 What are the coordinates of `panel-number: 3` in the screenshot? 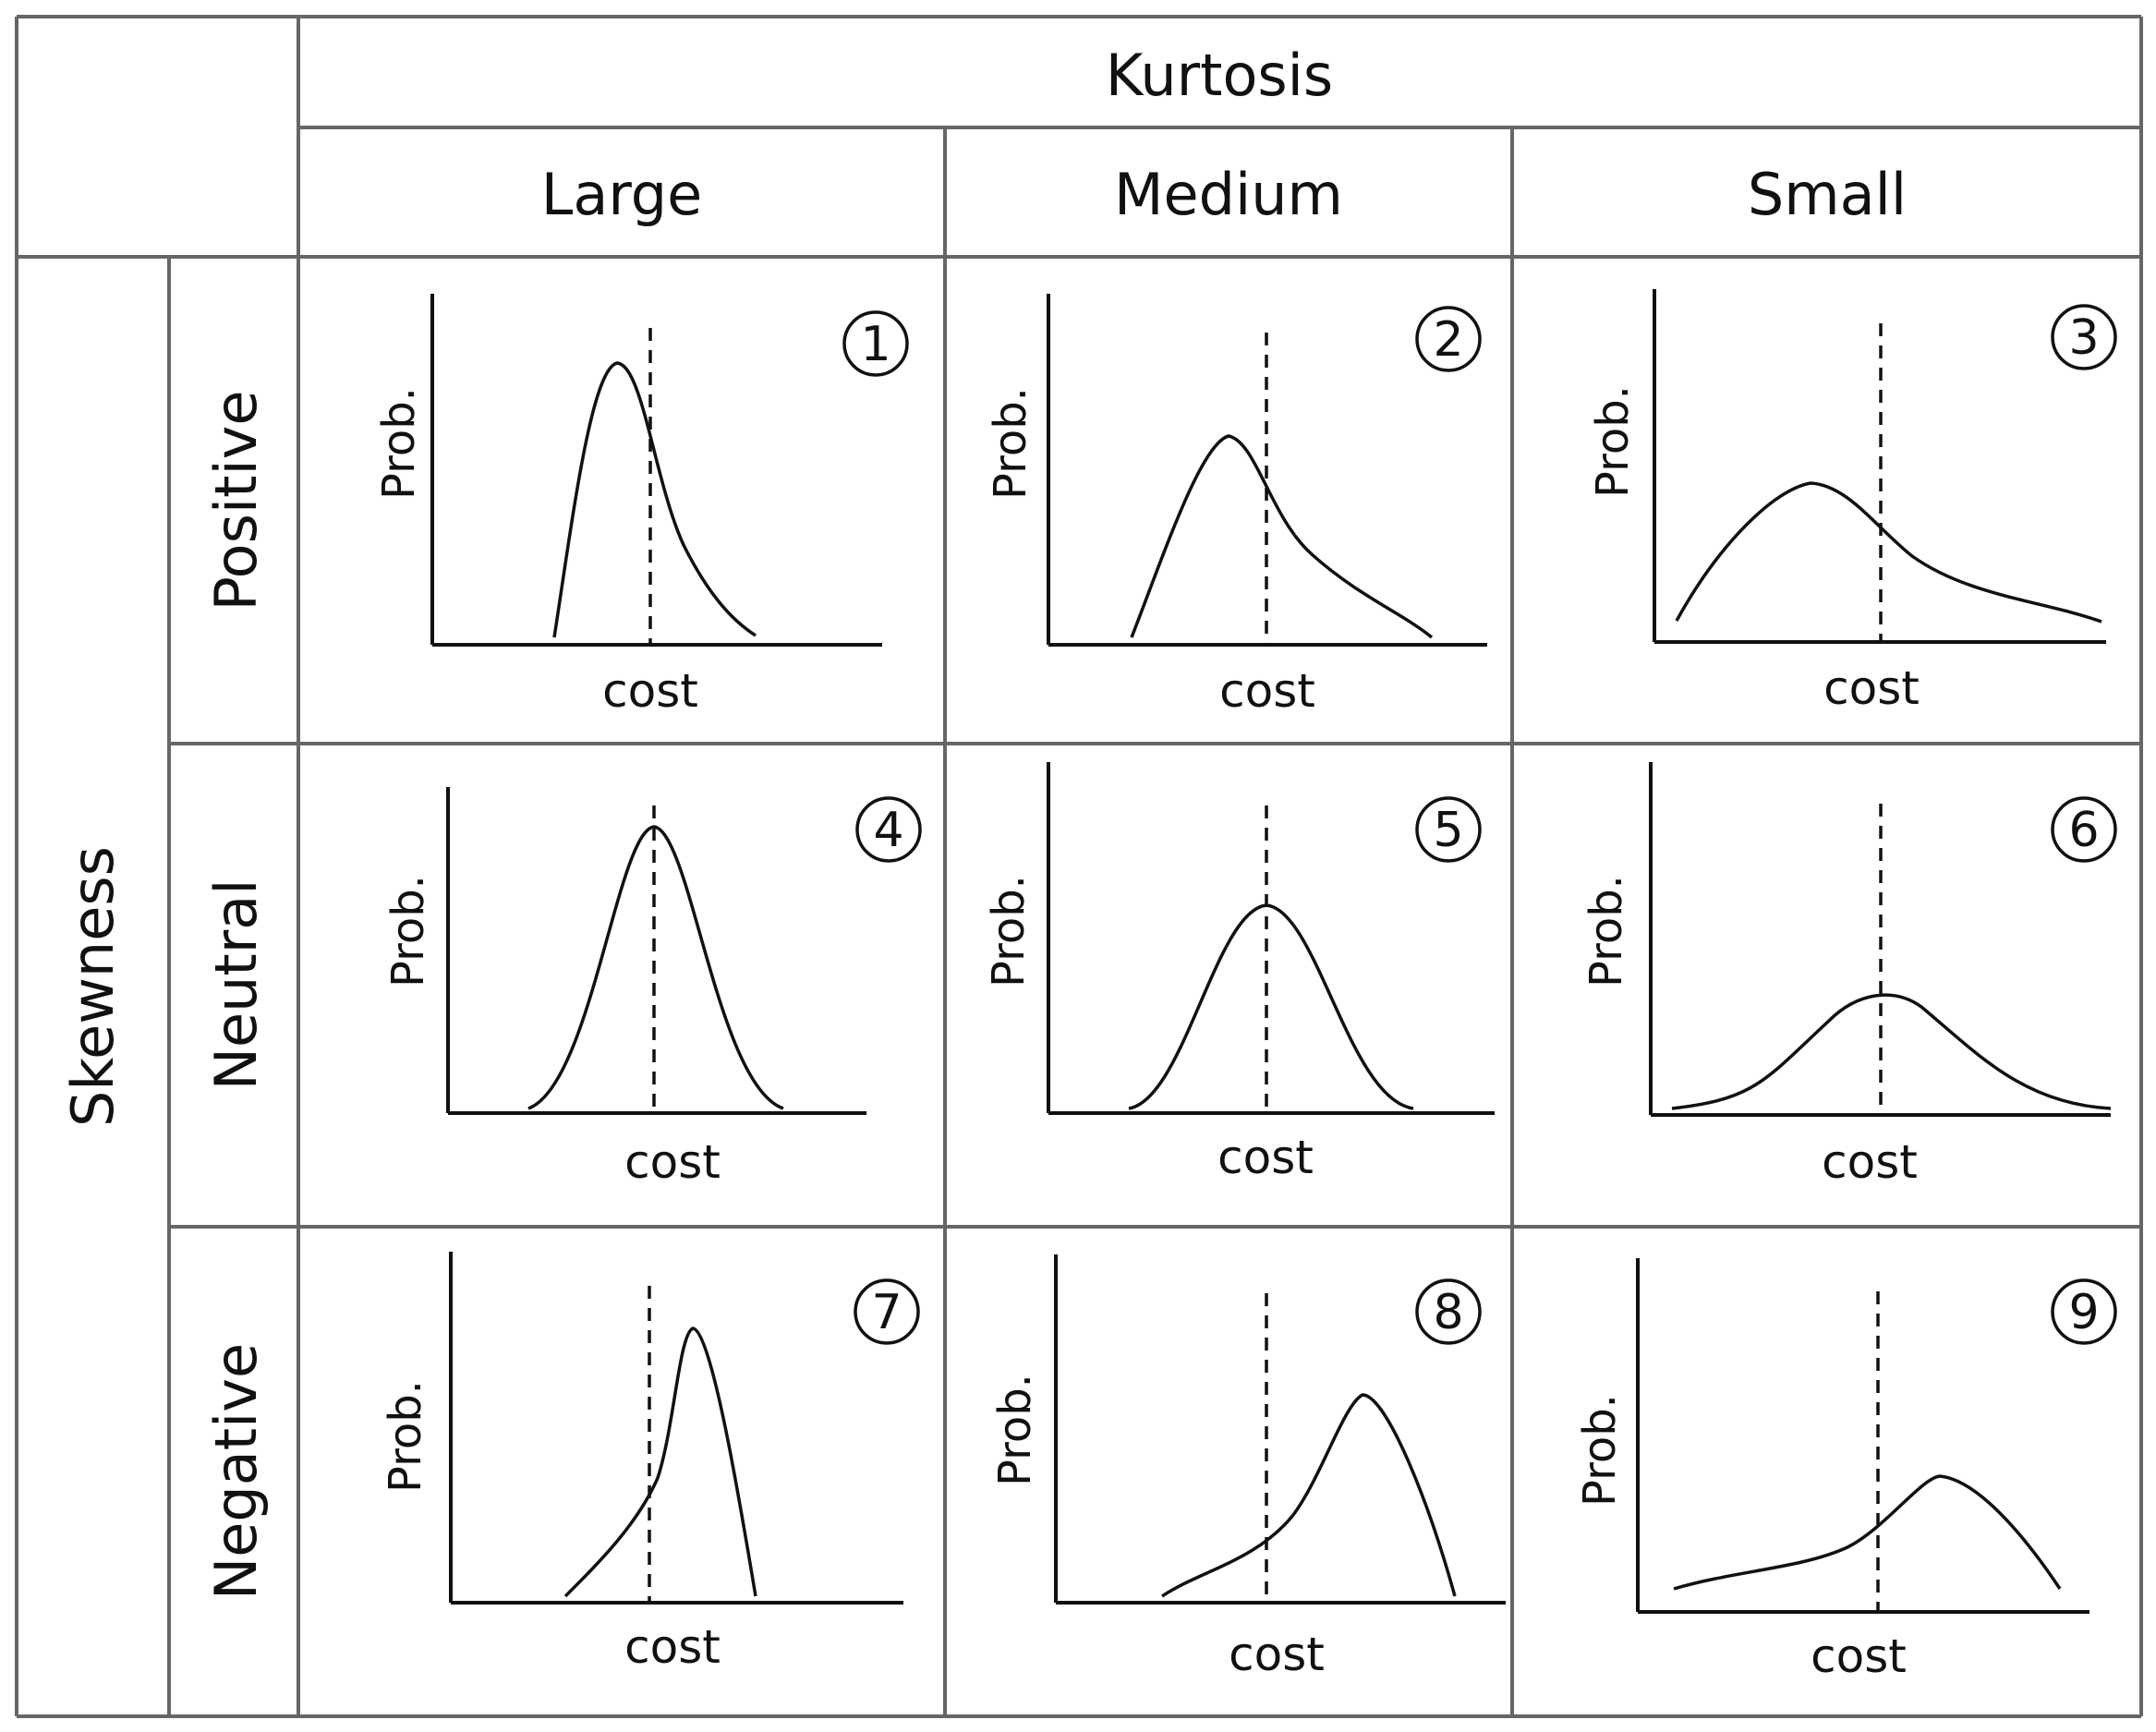 It's located at (2083, 338).